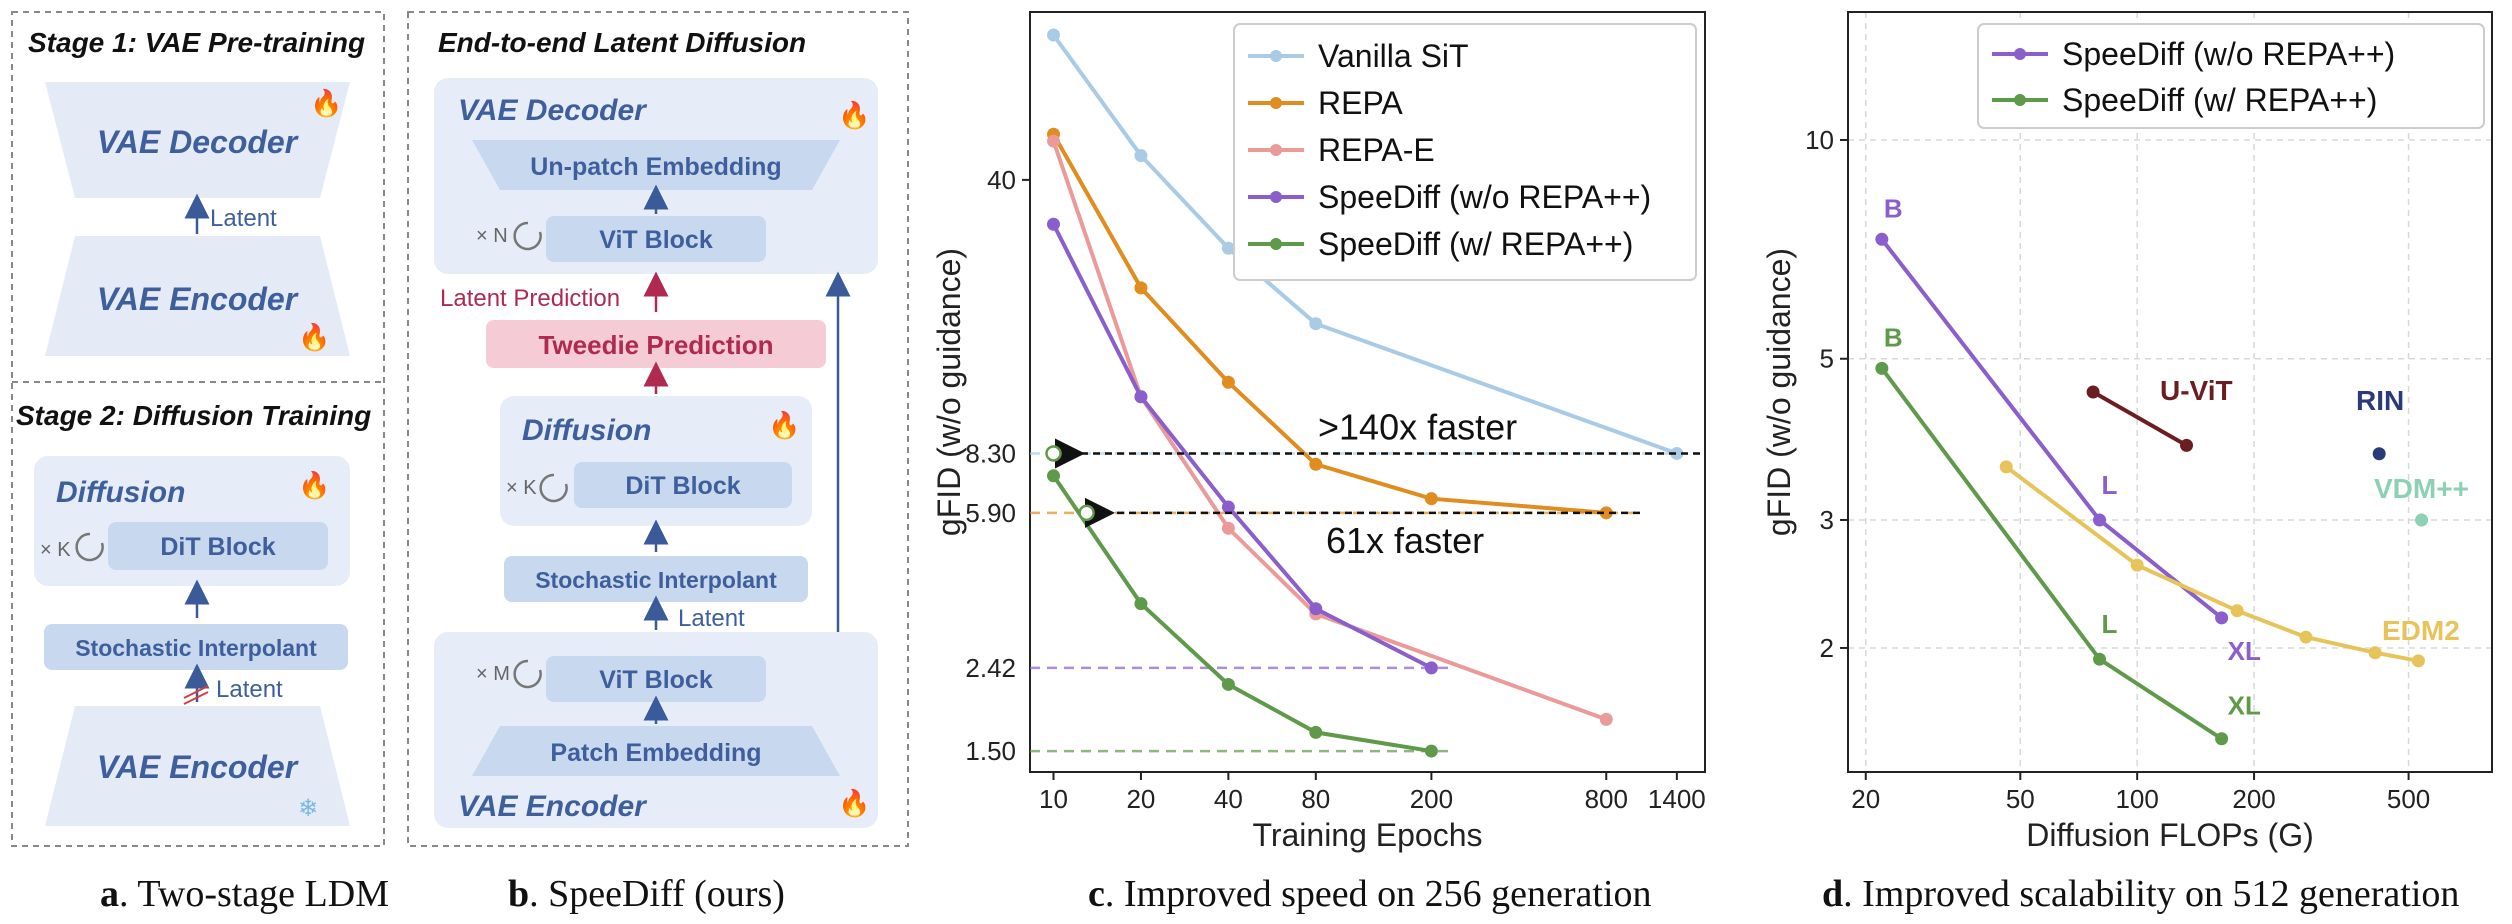 The image size is (2512, 924). I want to click on speedup-annotation: 61x faster, so click(1405, 540).